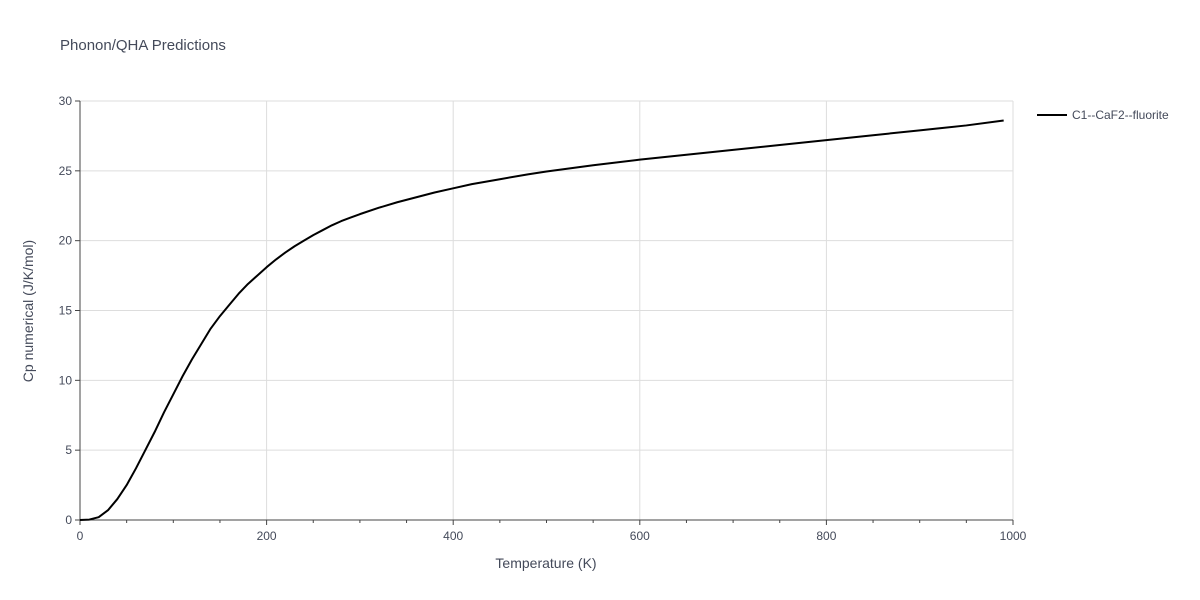 The image size is (1200, 600). Describe the element at coordinates (80, 536) in the screenshot. I see `x-tick-label: 0` at that location.